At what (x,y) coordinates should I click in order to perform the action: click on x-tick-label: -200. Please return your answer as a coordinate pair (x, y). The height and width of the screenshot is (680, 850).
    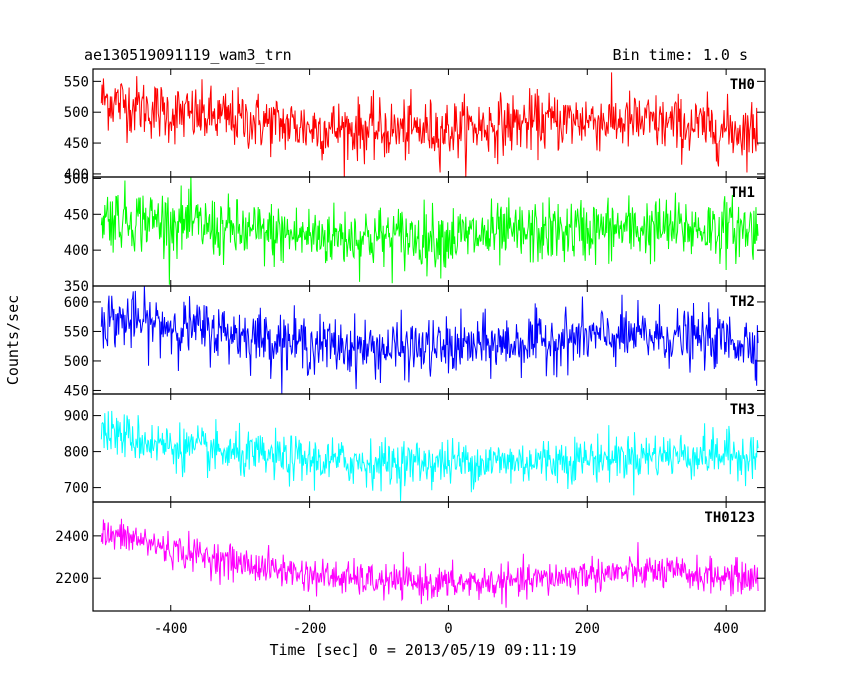
    Looking at the image, I should click on (310, 629).